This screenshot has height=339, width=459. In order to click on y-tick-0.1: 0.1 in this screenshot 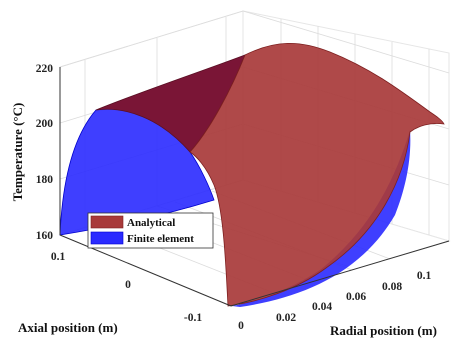, I will do `click(58, 257)`.